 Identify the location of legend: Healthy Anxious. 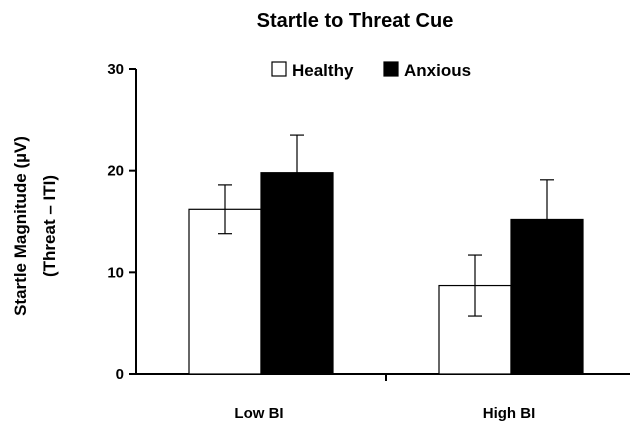
(371, 70).